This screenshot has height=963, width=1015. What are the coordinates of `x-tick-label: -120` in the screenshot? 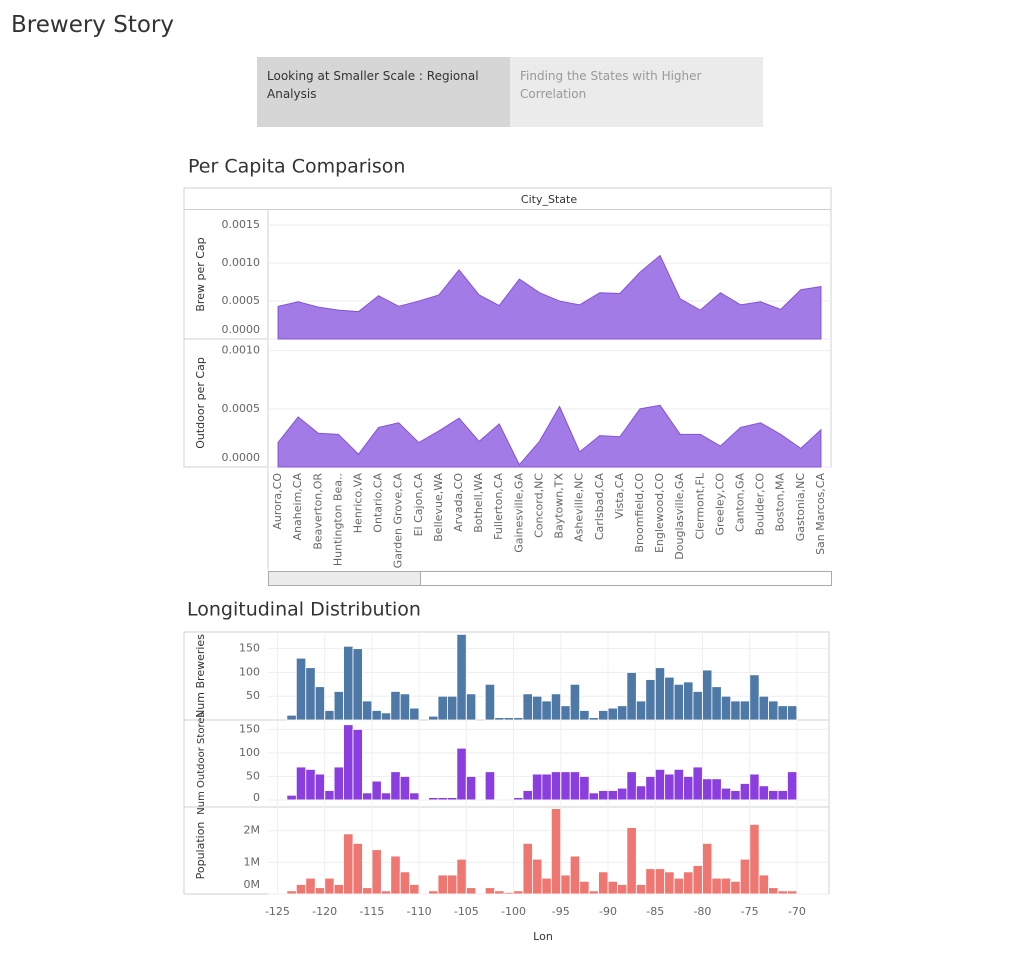 It's located at (324, 911).